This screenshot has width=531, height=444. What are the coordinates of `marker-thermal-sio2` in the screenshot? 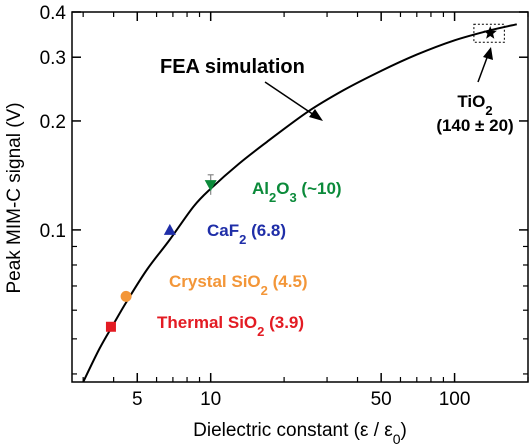 It's located at (110, 326).